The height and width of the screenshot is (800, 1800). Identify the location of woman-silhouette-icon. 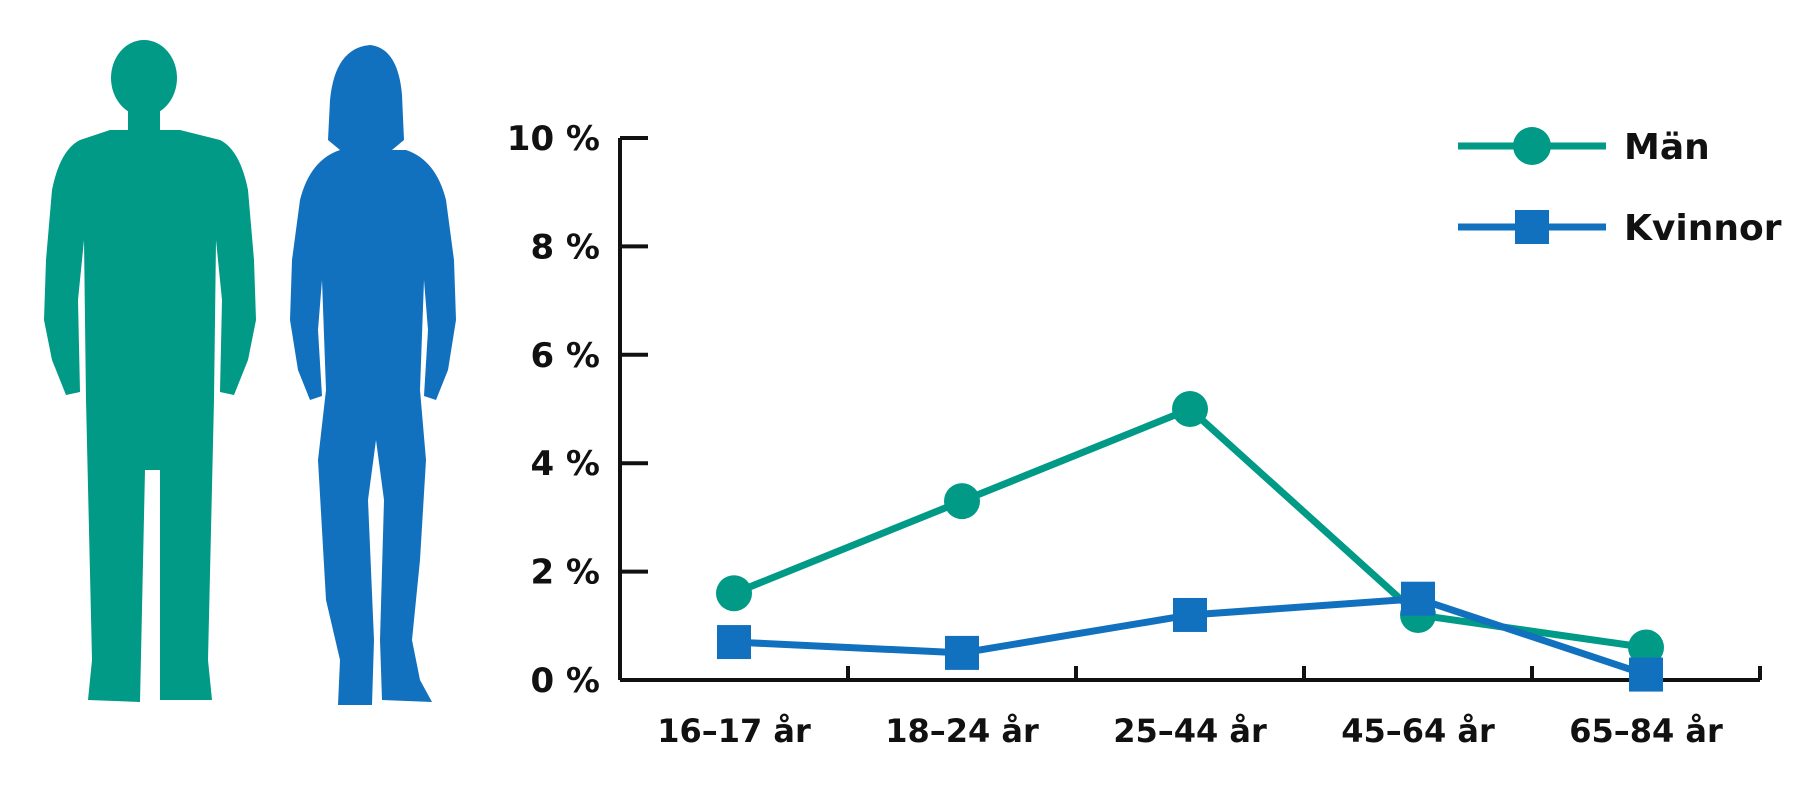
(373, 375).